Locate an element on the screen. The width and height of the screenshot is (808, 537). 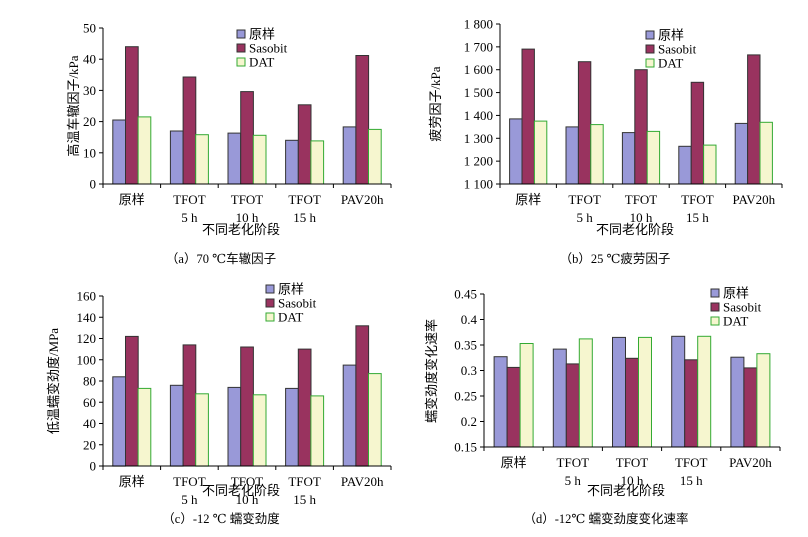
chart-a-y-tick-label: 0 is located at coordinates (93, 184).